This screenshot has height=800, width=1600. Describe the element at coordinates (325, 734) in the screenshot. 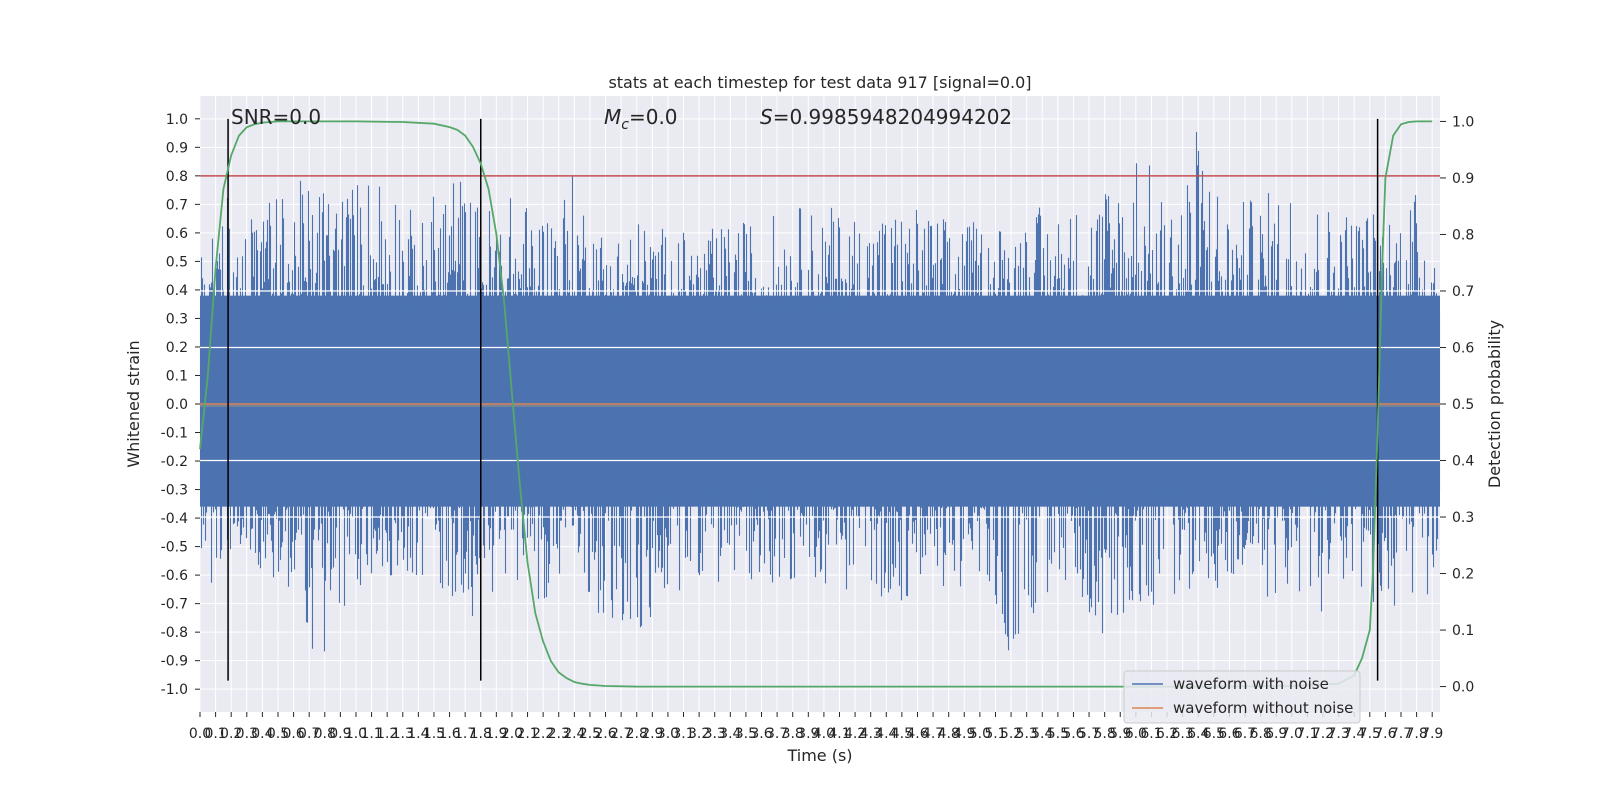

I see `x-tick-label-8: 0.8` at that location.